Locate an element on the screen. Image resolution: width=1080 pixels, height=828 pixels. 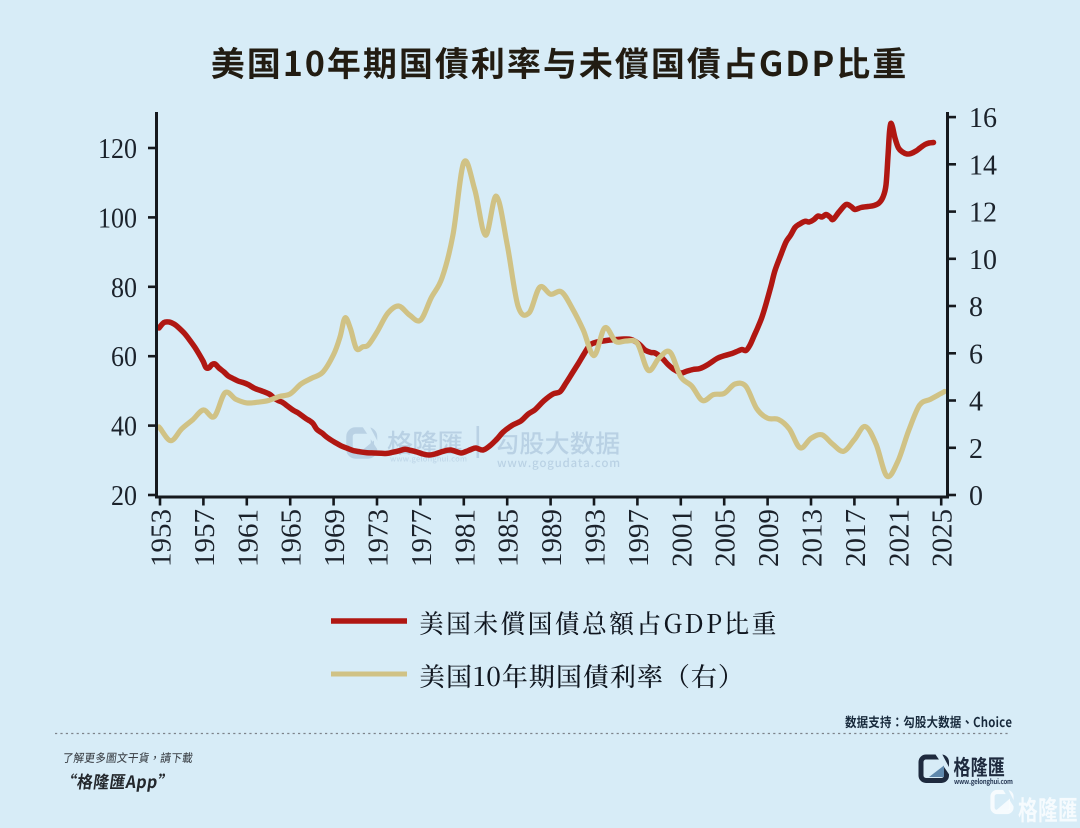
svg-text: 2009 is located at coordinates (769, 538).